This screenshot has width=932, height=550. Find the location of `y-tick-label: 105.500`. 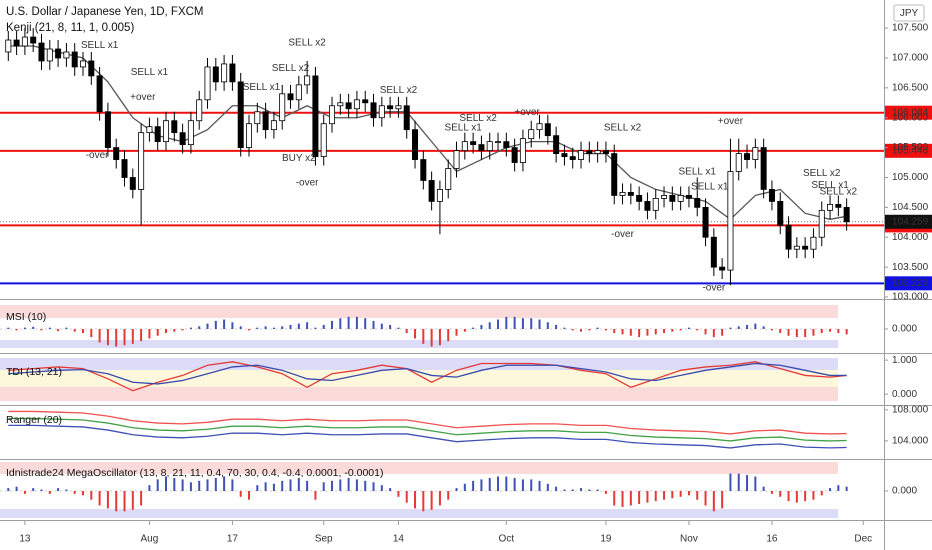

y-tick-label: 105.500 is located at coordinates (910, 147).